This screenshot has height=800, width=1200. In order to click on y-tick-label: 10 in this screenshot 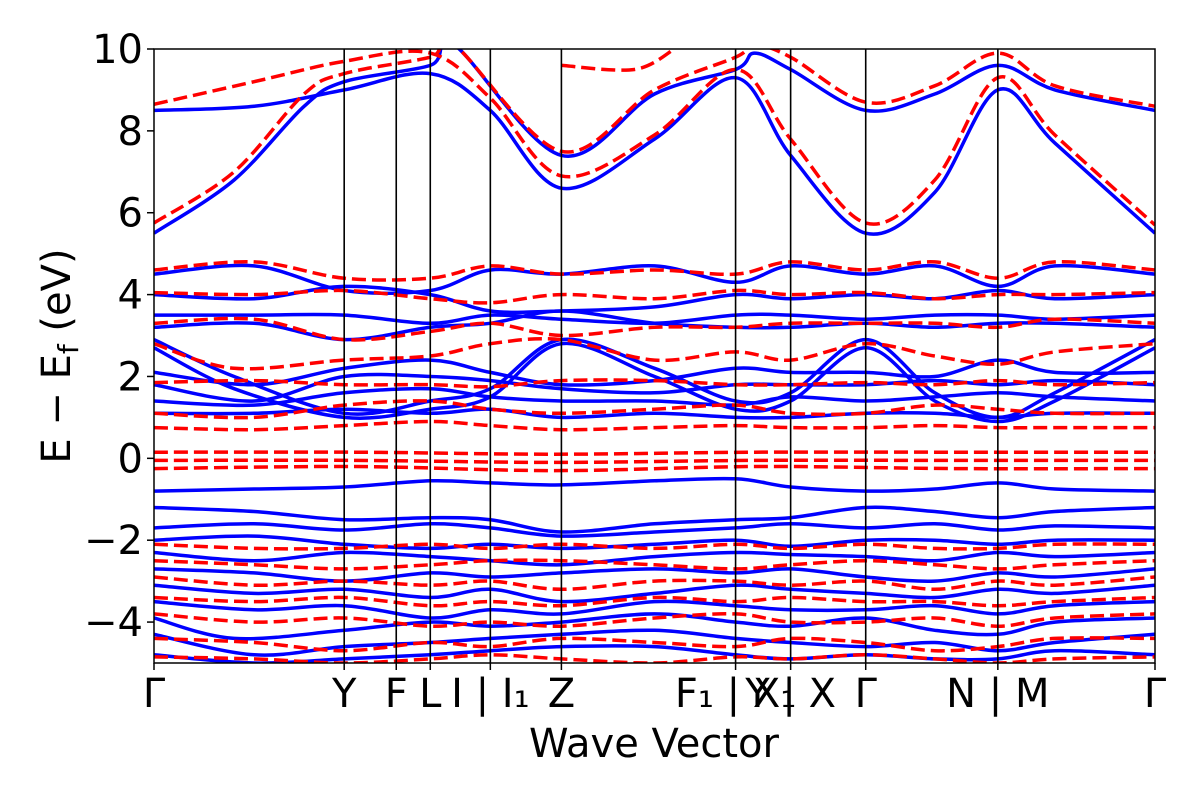, I will do `click(117, 50)`.